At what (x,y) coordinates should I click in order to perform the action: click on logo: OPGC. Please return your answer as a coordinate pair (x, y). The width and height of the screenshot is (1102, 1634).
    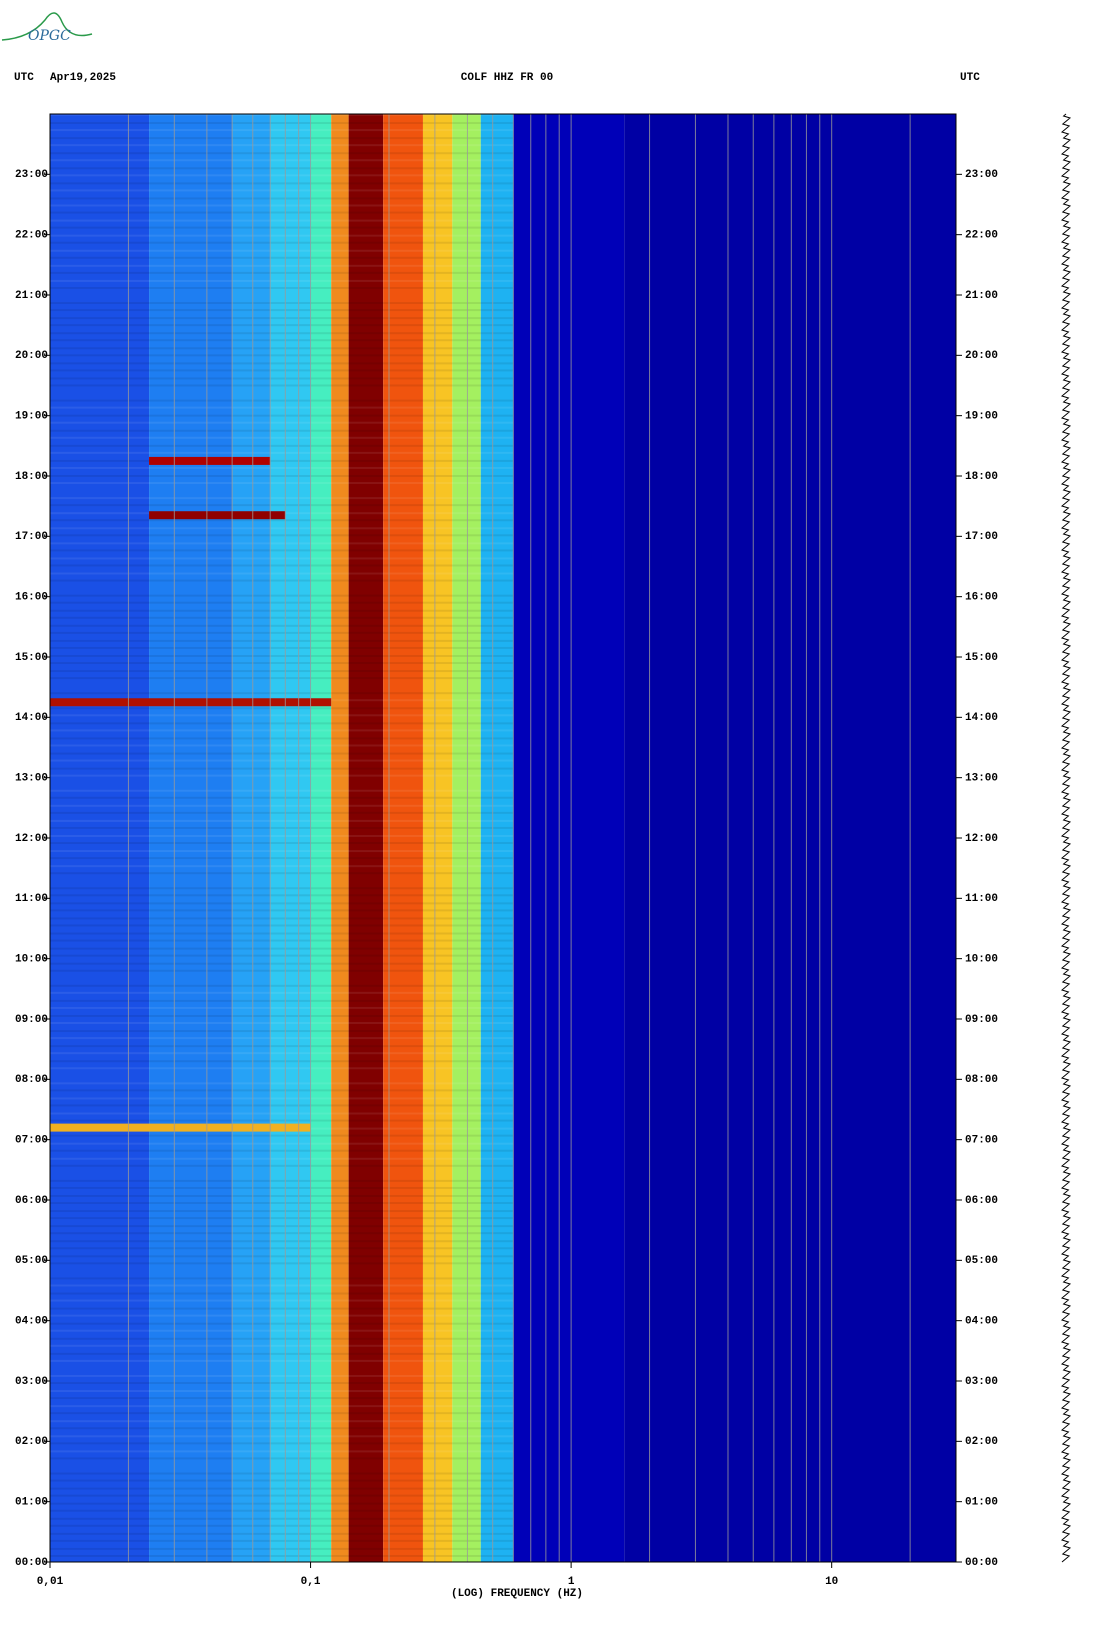
    Looking at the image, I should click on (49, 36).